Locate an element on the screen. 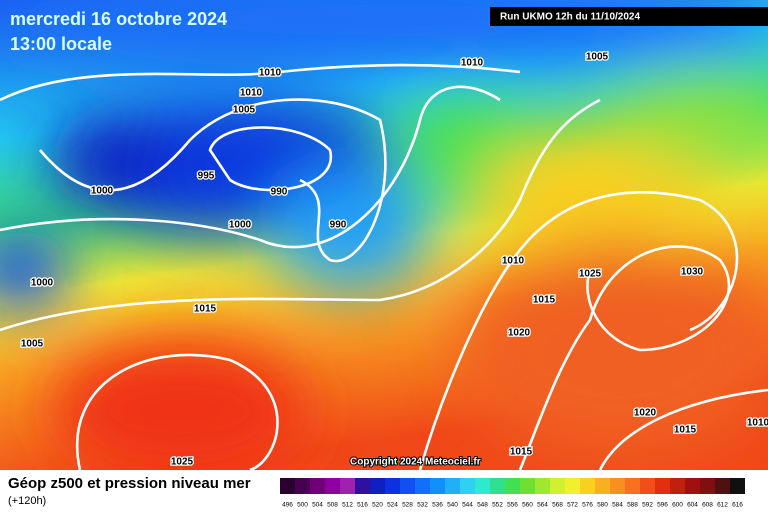 This screenshot has height=517, width=768. scale-label: 564 is located at coordinates (542, 505).